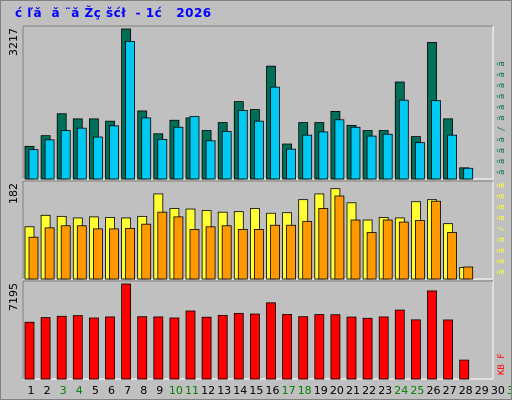 The height and width of the screenshot is (400, 512). I want to click on bar-top-s1-d16, so click(275, 133).